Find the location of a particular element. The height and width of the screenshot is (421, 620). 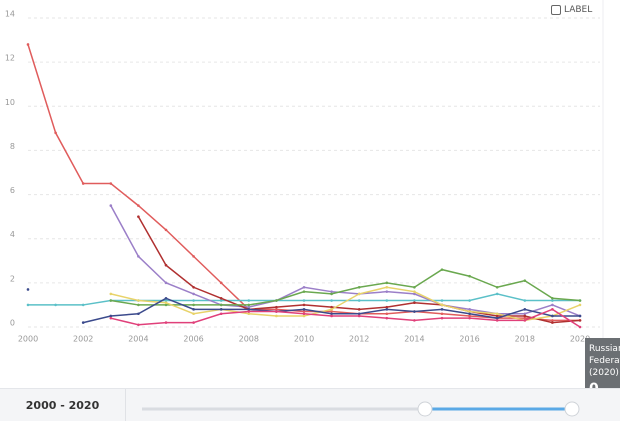

tooltip-period: (2020) is located at coordinates (604, 373).